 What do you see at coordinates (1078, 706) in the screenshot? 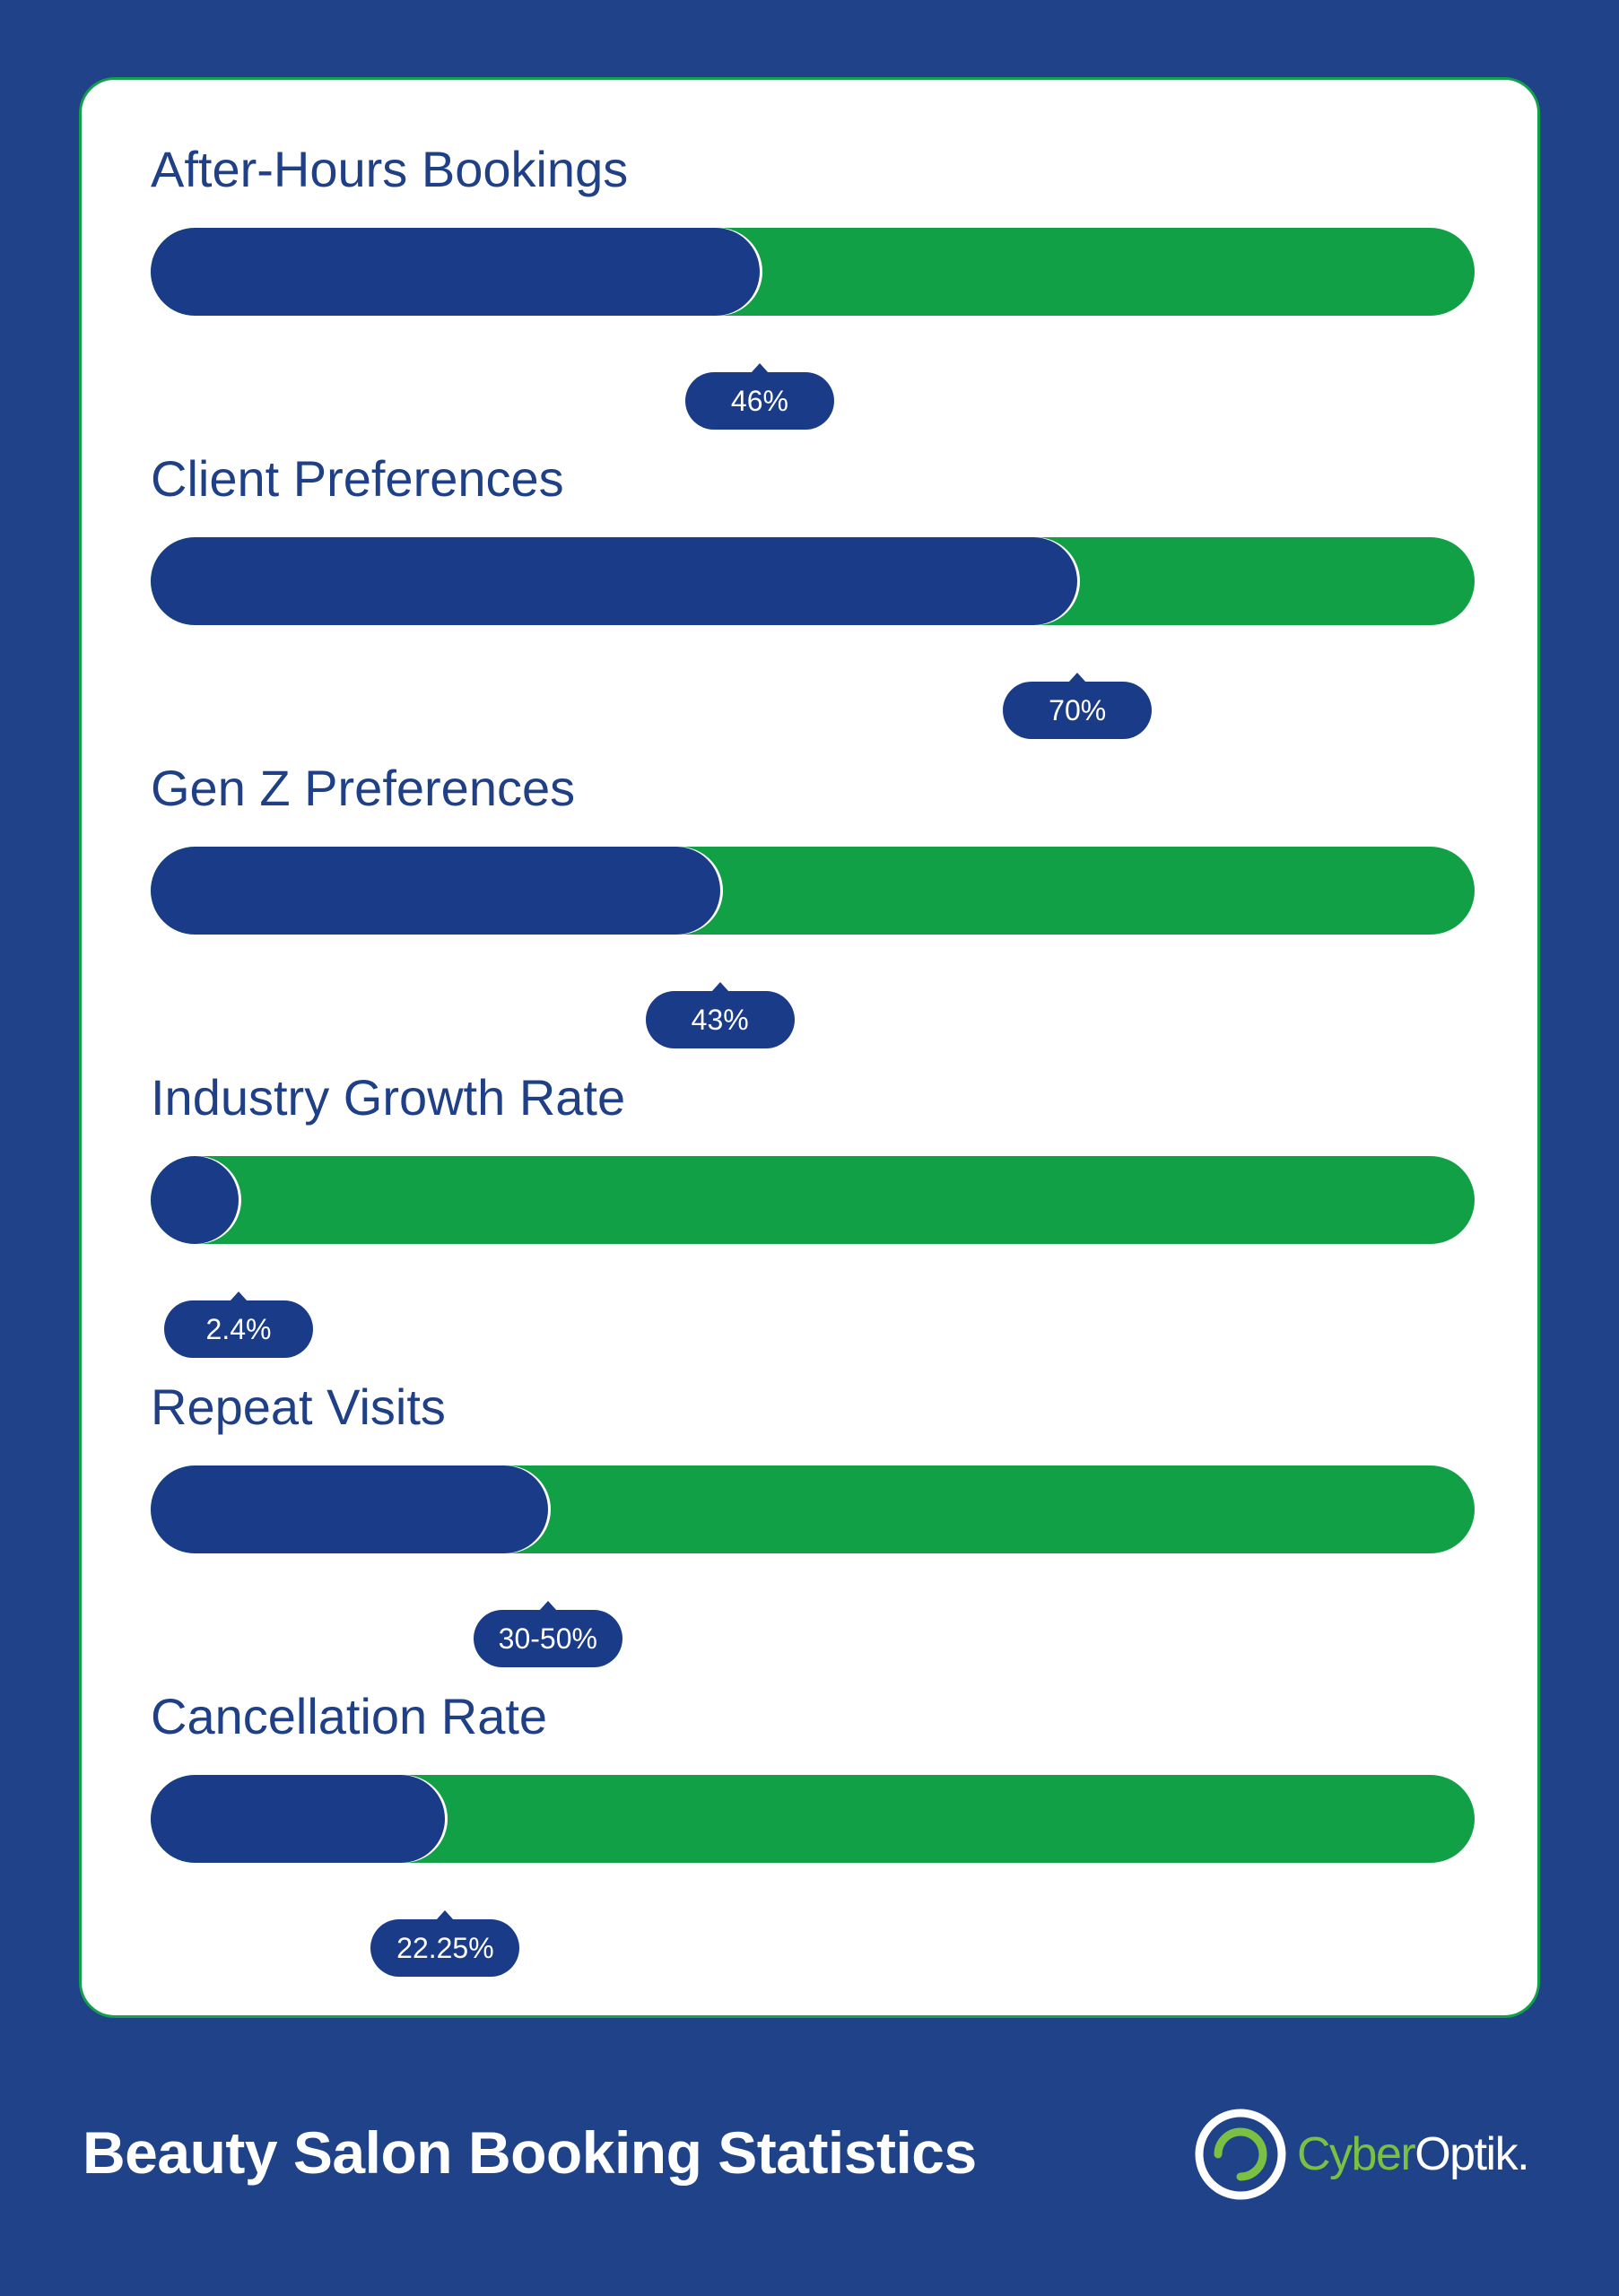
I see `value-badge: 70%` at bounding box center [1078, 706].